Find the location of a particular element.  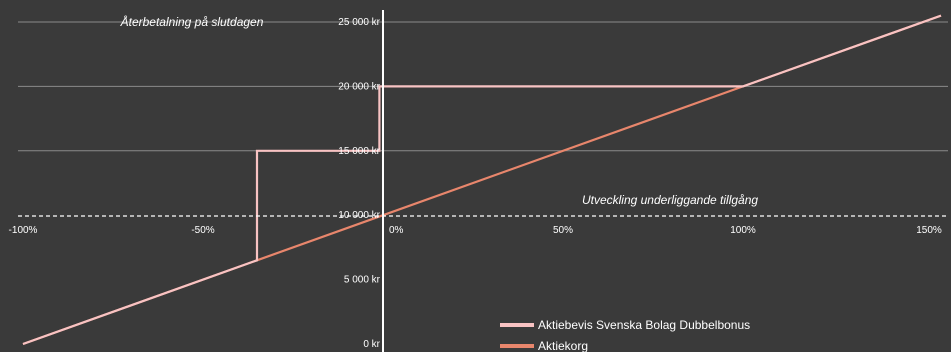

x-tick-label: 50% is located at coordinates (563, 230).